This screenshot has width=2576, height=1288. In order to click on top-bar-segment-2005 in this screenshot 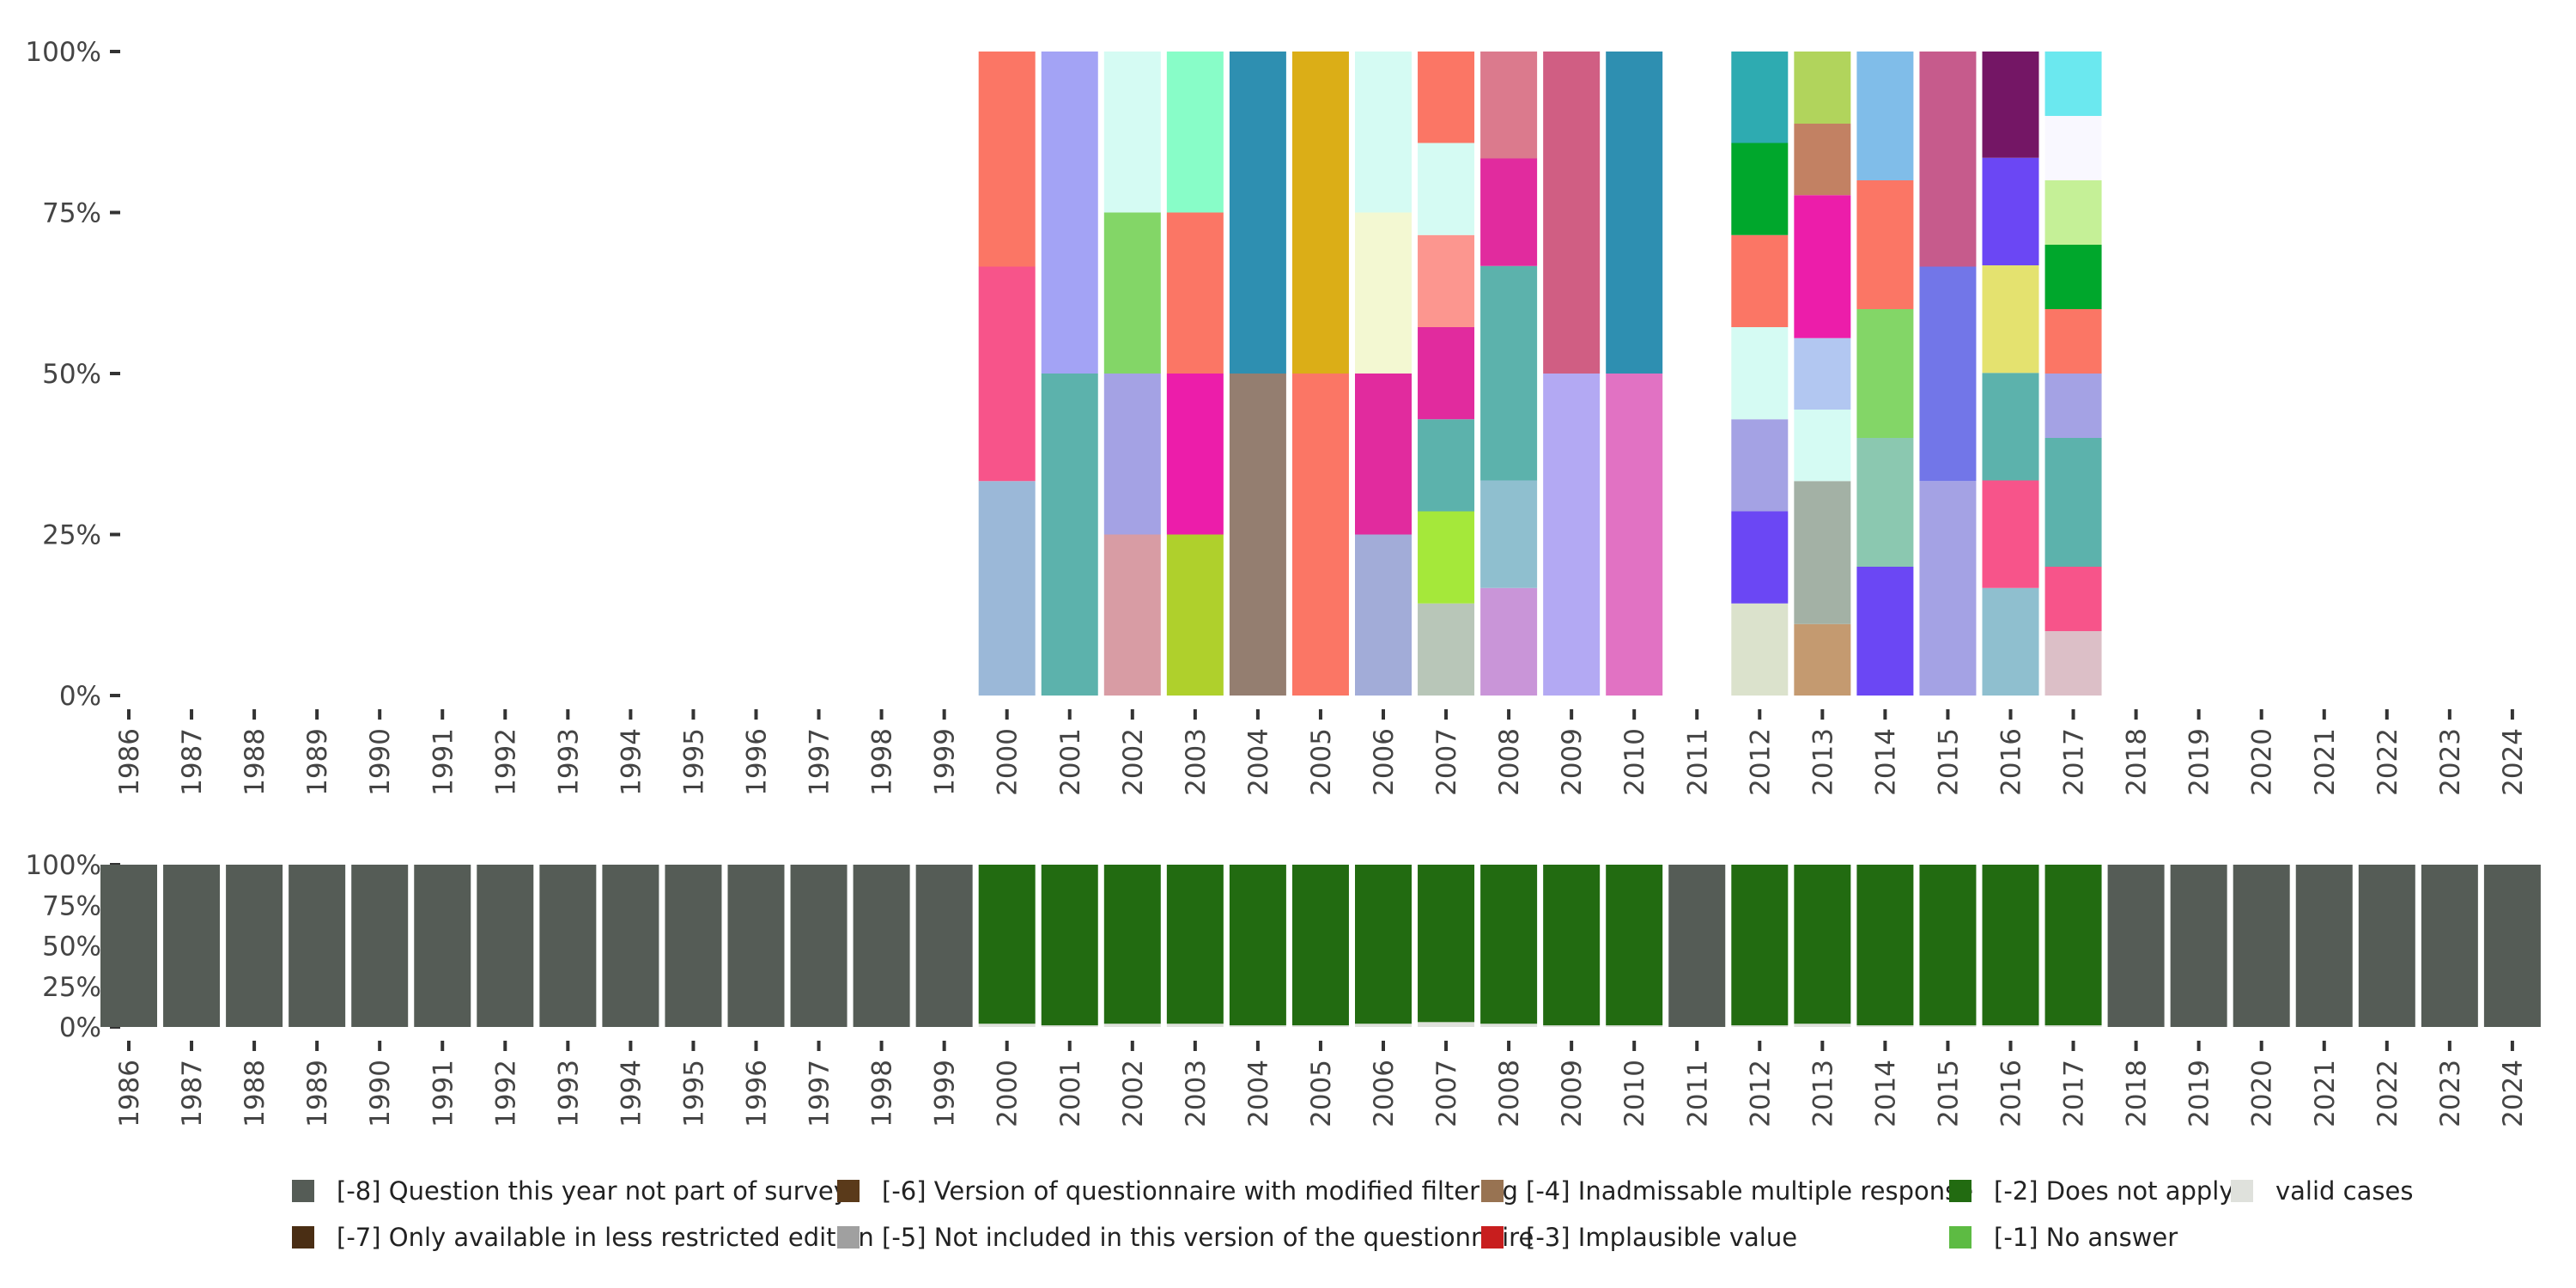, I will do `click(1320, 213)`.